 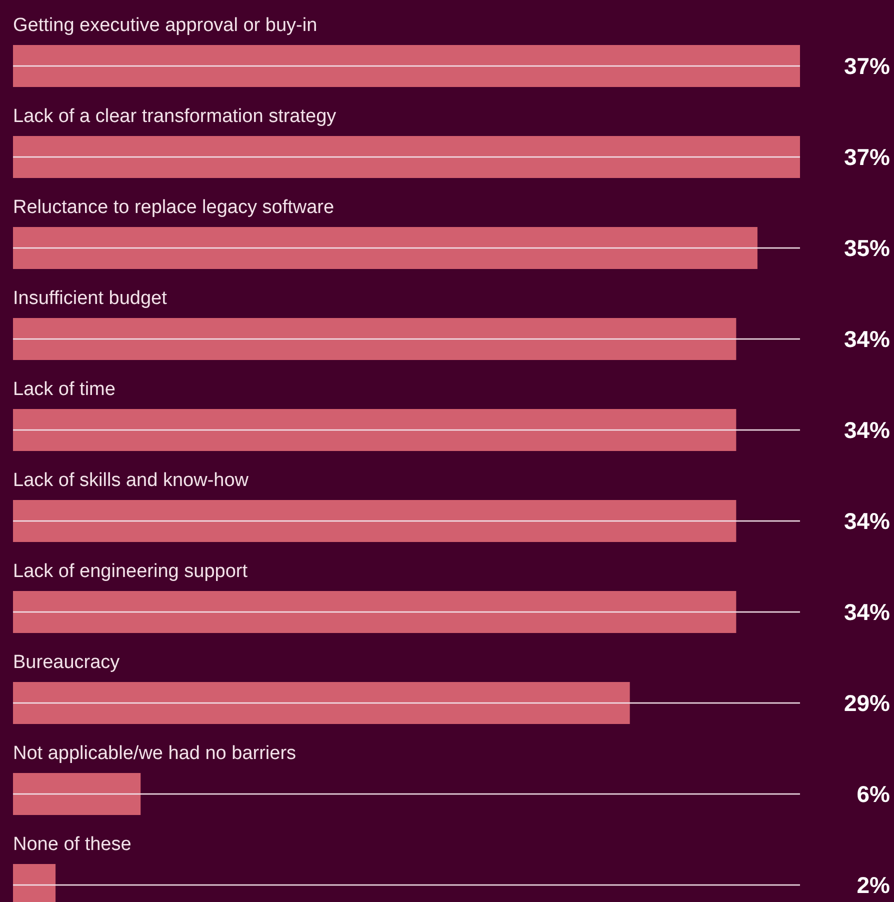 What do you see at coordinates (873, 794) in the screenshot?
I see `data-label: 6%` at bounding box center [873, 794].